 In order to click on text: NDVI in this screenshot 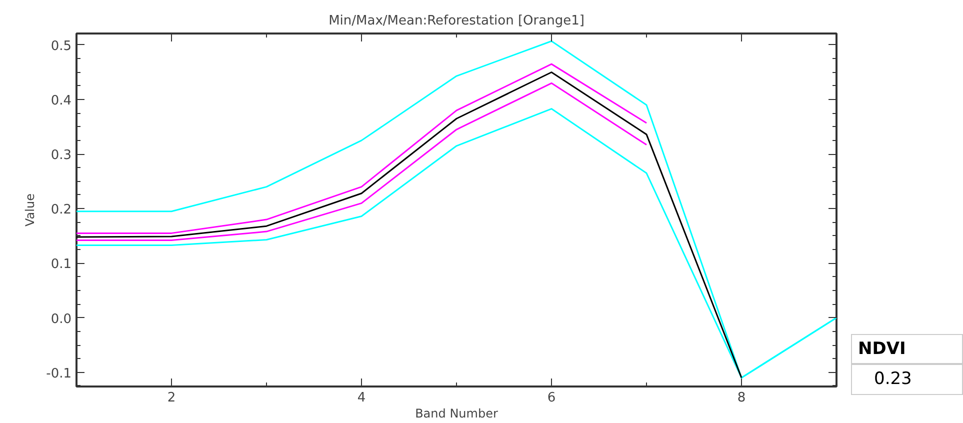, I will do `click(907, 349)`.